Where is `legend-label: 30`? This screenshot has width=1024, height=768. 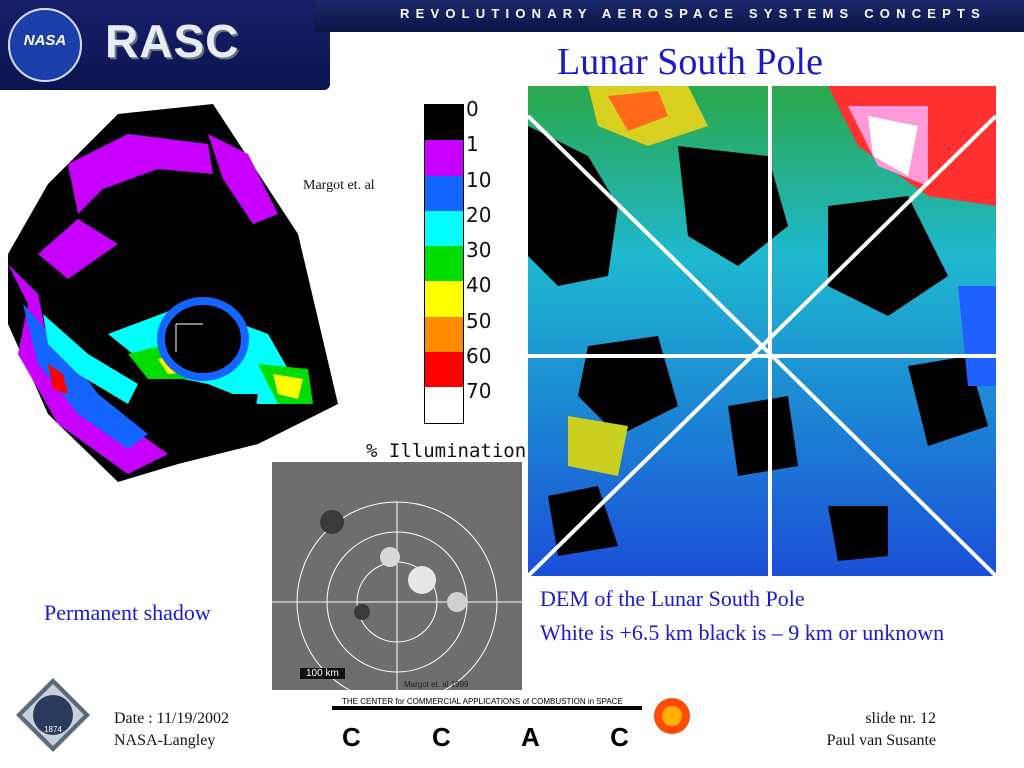
legend-label: 30 is located at coordinates (479, 250).